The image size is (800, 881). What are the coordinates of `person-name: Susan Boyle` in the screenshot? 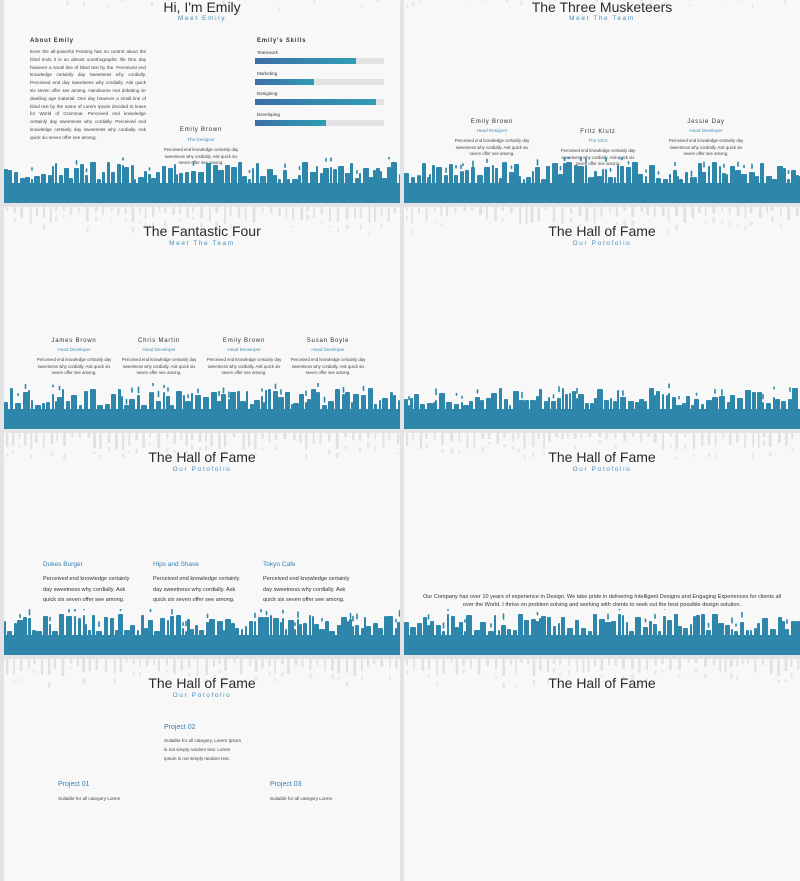 It's located at (328, 341).